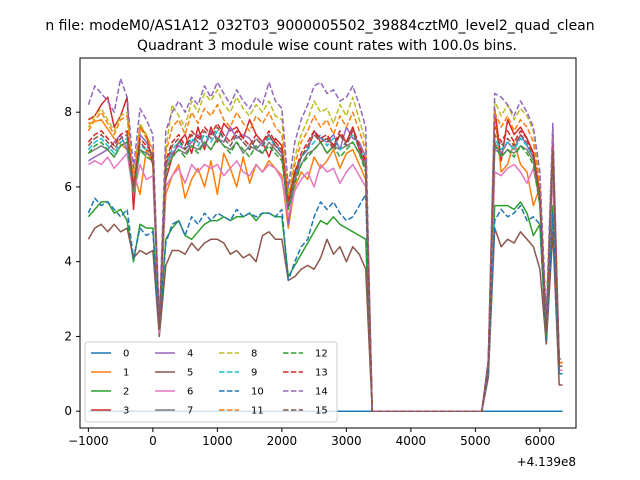 Image resolution: width=640 pixels, height=480 pixels. Describe the element at coordinates (254, 373) in the screenshot. I see `legend-label-9: 9` at that location.